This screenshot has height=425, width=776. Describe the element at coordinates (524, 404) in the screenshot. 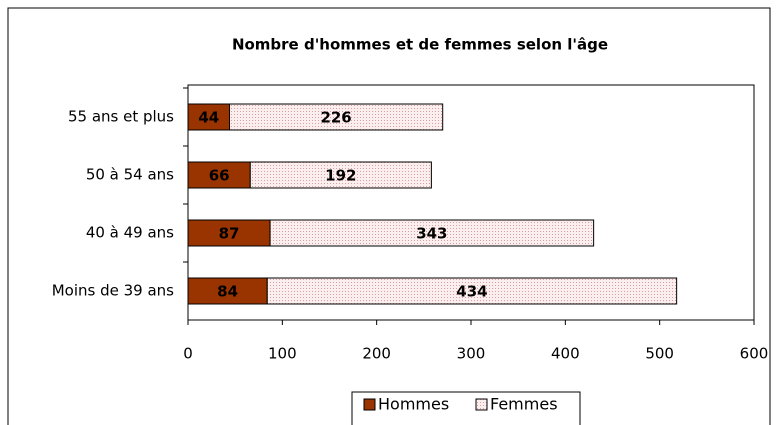

I see `legend-label: Femmes` at that location.